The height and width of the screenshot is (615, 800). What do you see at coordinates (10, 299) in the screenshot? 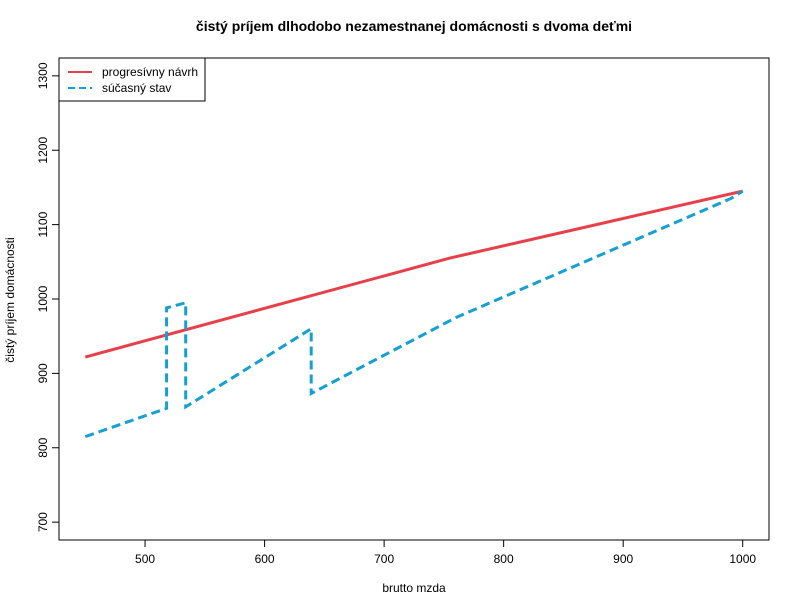
I see `y-axis-label: čistý príjem domácnosti` at bounding box center [10, 299].